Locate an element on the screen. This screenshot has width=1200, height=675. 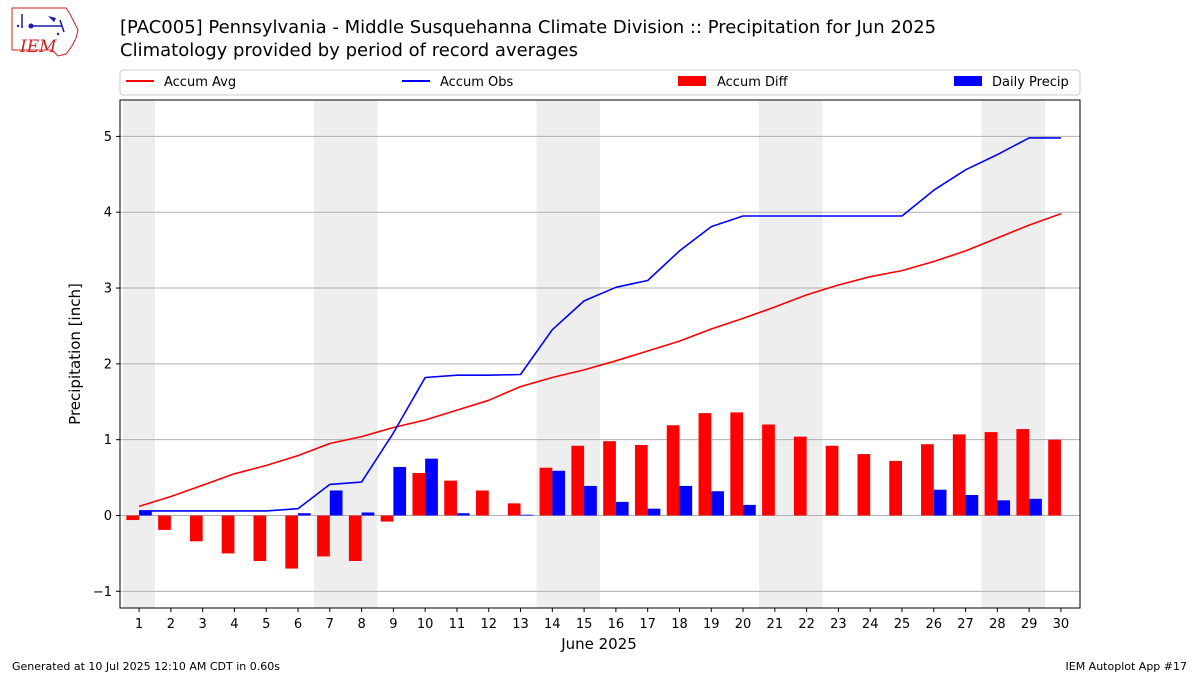
x-tick-label: 7 is located at coordinates (330, 624).